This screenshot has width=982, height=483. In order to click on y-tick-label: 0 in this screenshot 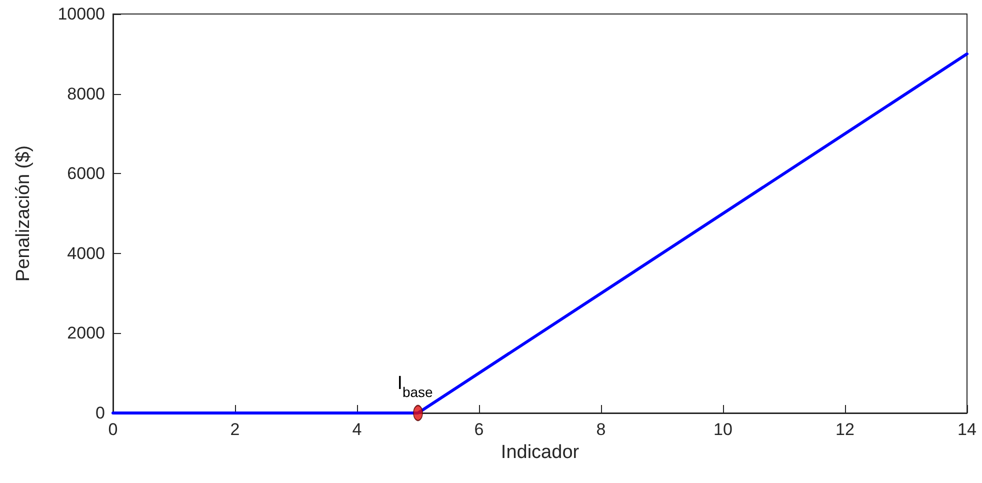, I will do `click(100, 413)`.